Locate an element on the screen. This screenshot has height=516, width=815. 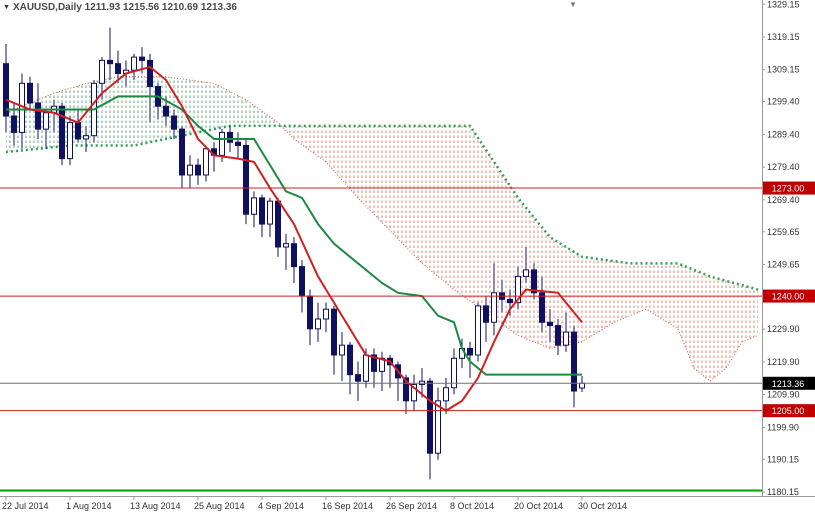
svg-text: 1205.00 is located at coordinates (788, 411).